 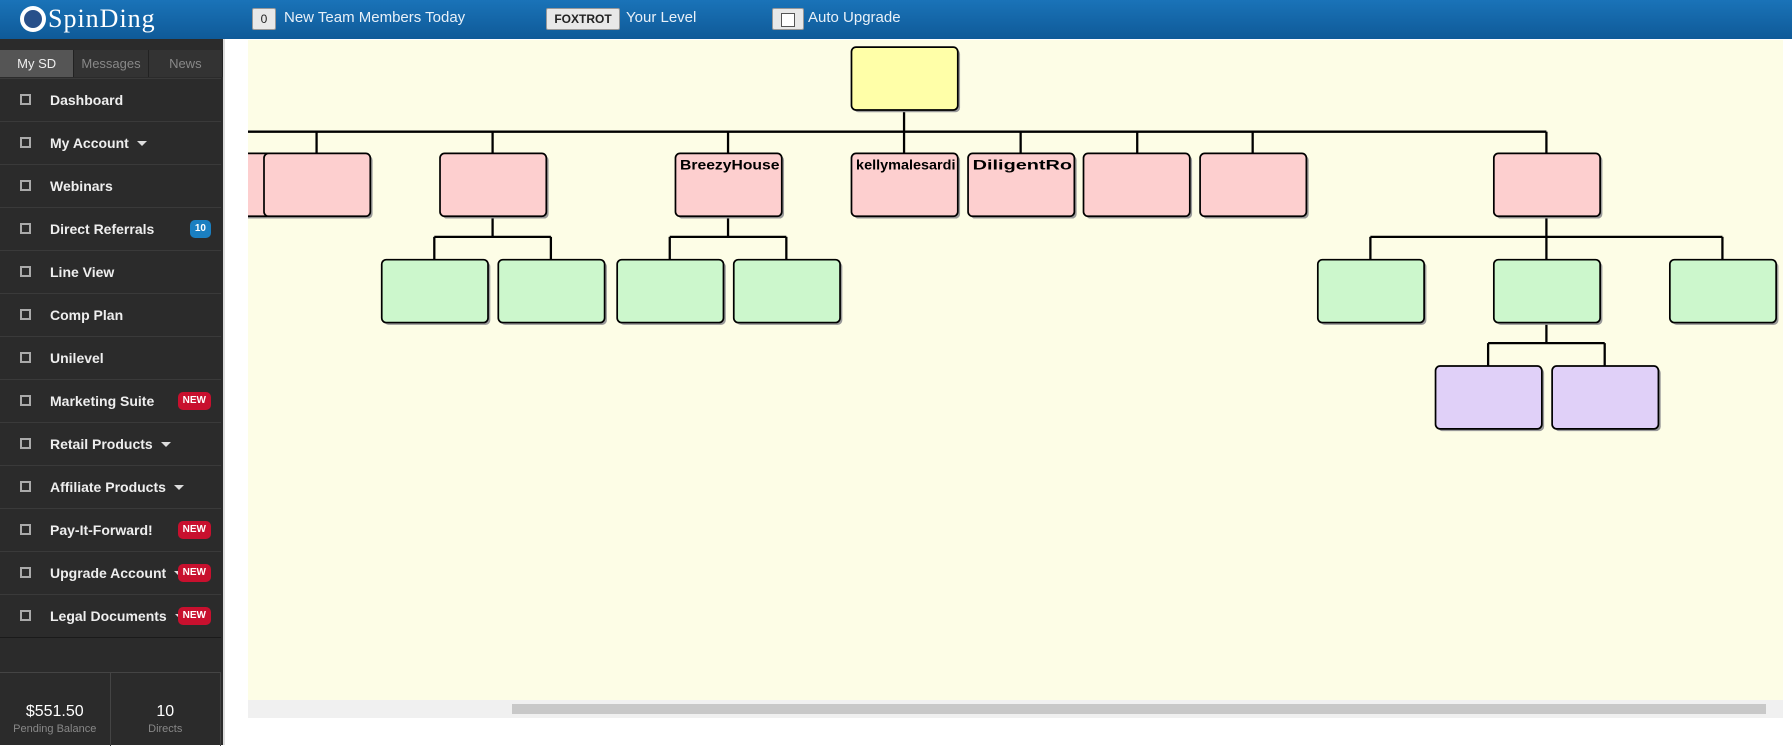 I want to click on menu-item: Legal Documents NEW, so click(x=110, y=616).